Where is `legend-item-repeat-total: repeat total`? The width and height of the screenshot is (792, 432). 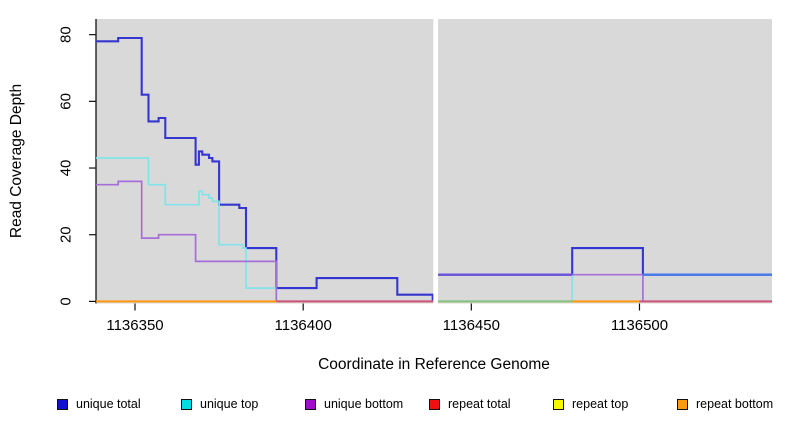 legend-item-repeat-total: repeat total is located at coordinates (485, 404).